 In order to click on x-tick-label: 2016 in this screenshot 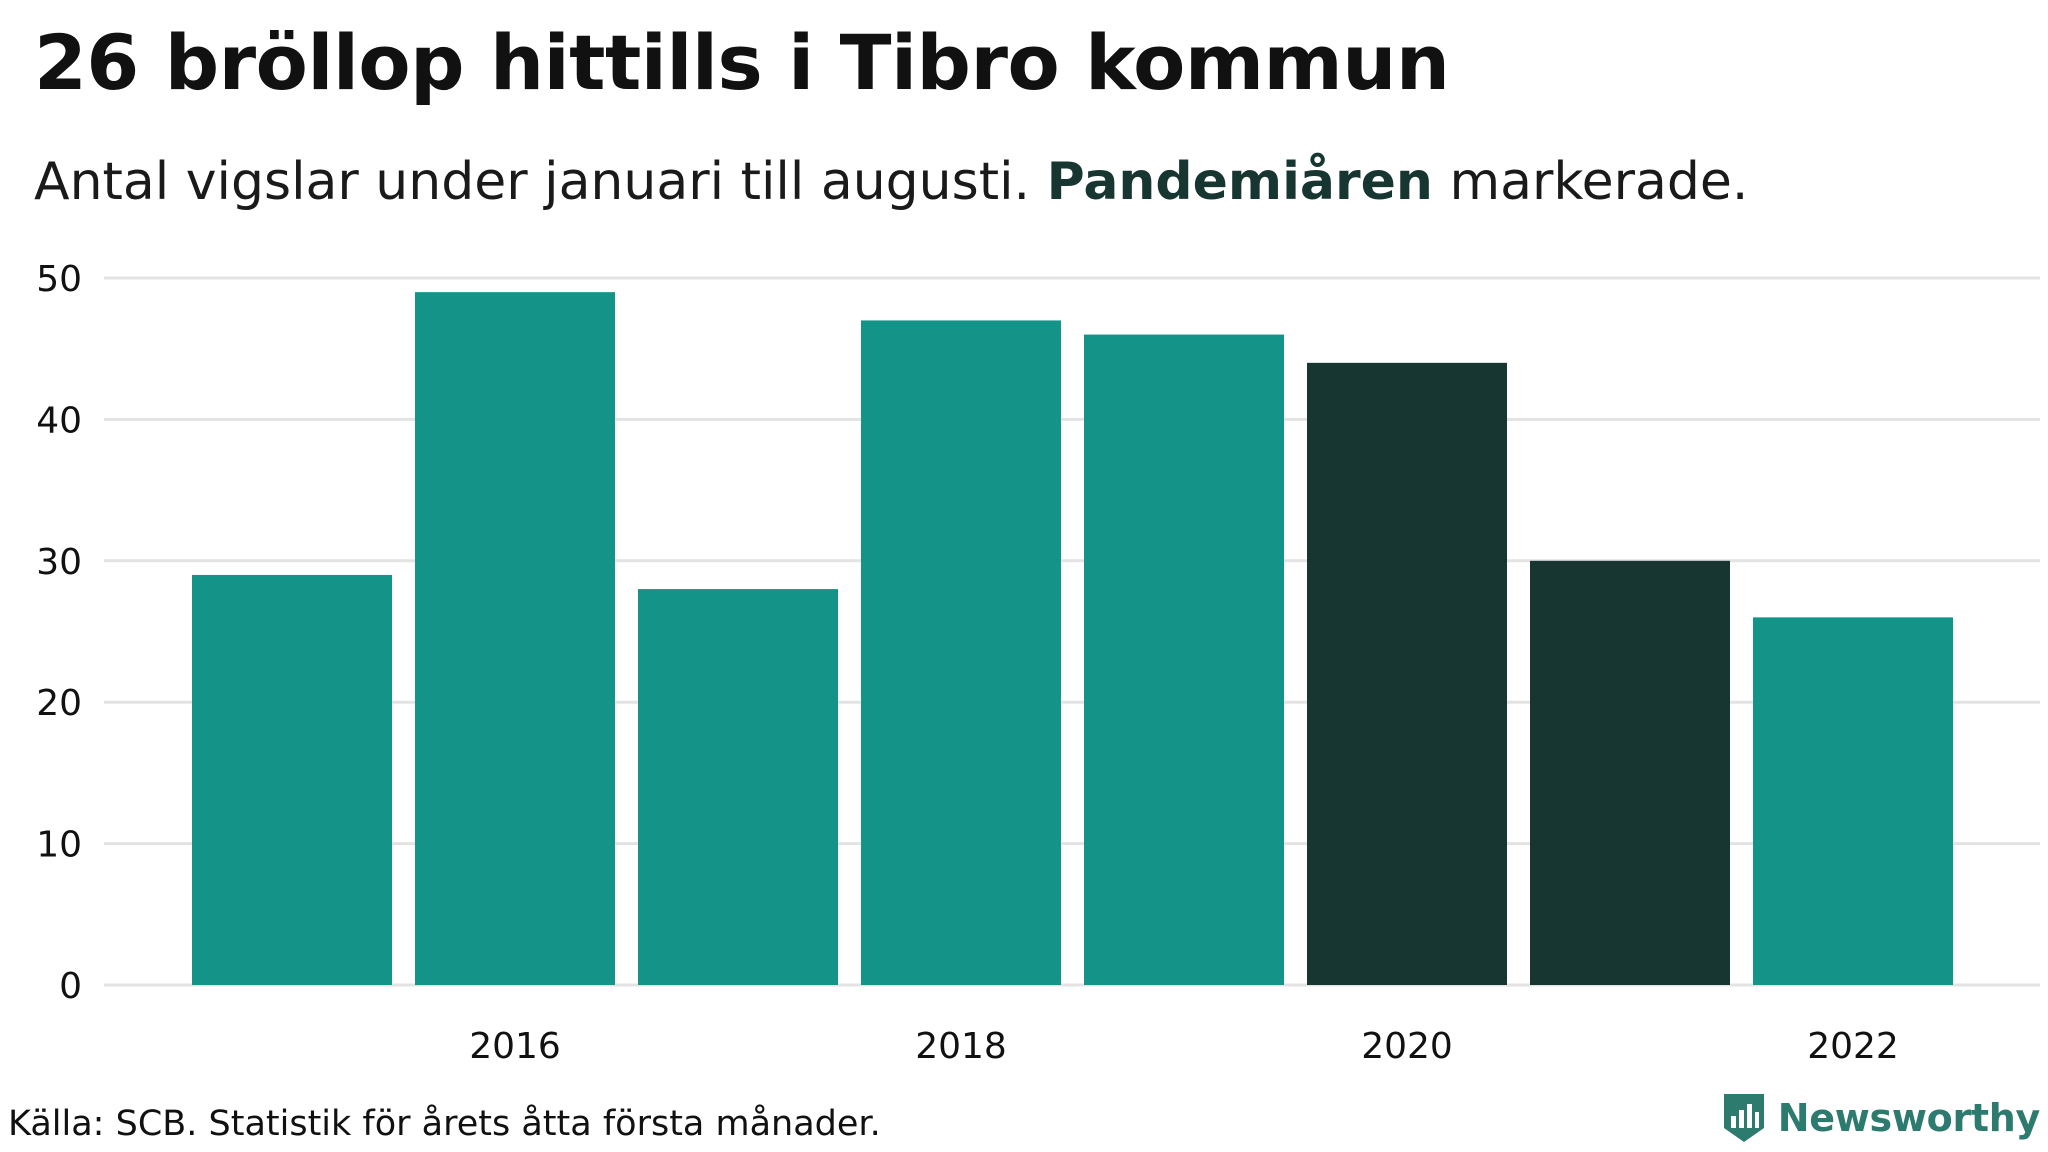, I will do `click(515, 1043)`.